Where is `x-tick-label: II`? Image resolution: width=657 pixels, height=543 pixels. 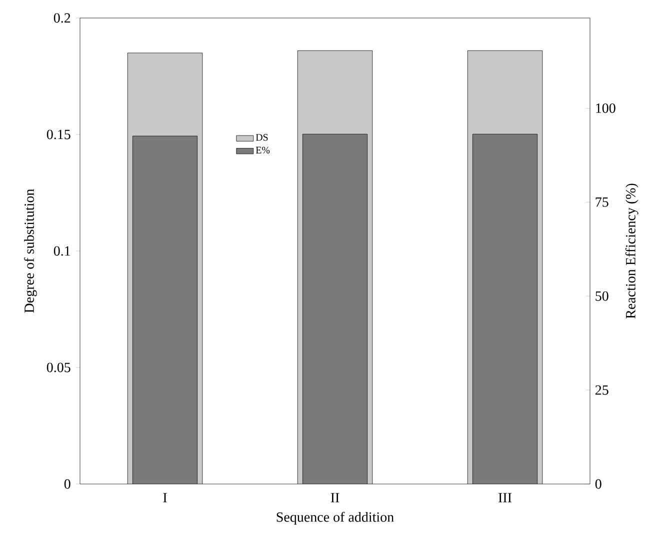 x-tick-label: II is located at coordinates (335, 497).